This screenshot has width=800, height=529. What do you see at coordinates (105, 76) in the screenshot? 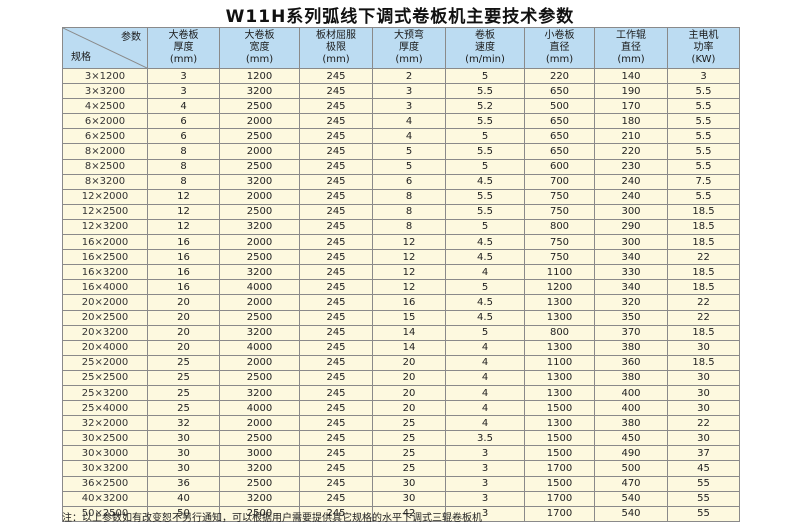
I see `model-cell: 3×1200` at bounding box center [105, 76].